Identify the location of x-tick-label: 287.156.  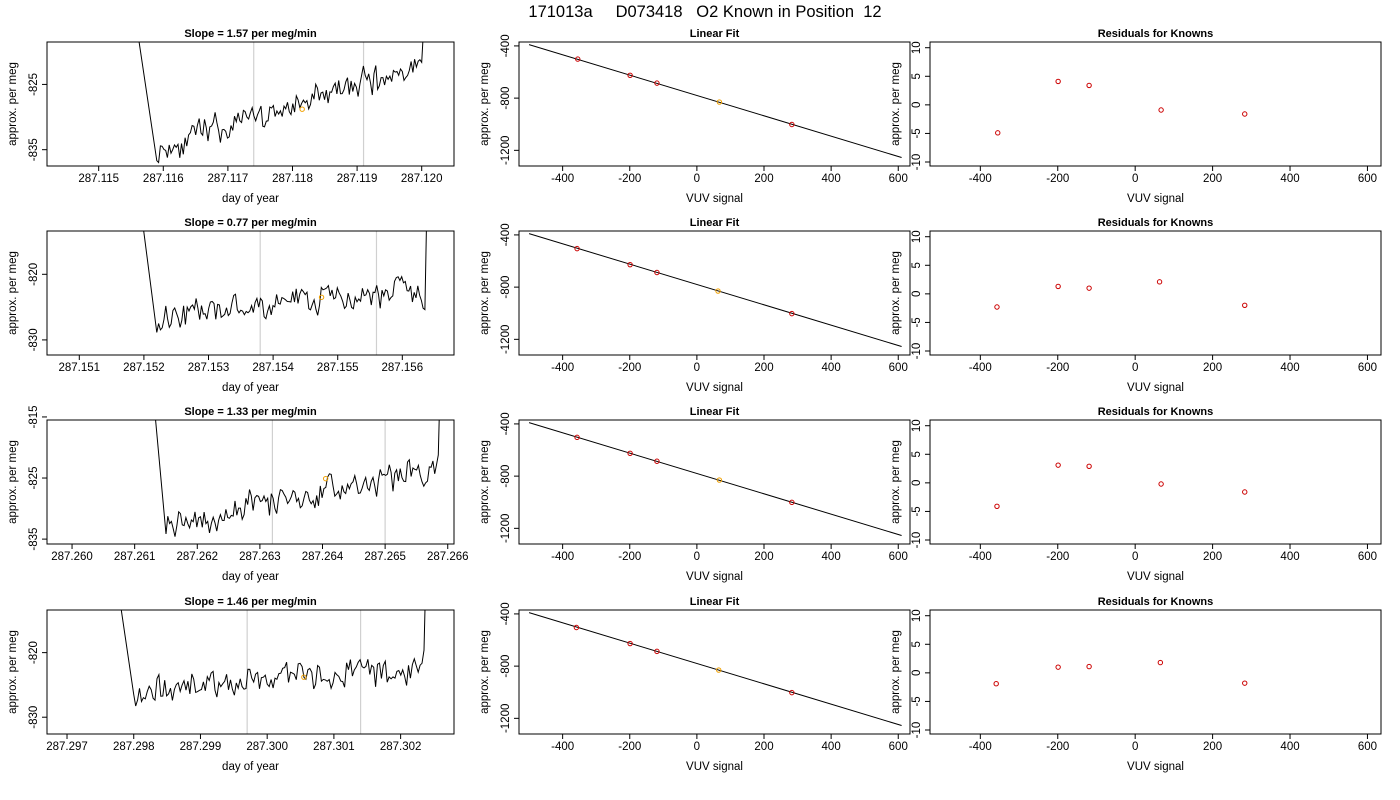
(403, 368).